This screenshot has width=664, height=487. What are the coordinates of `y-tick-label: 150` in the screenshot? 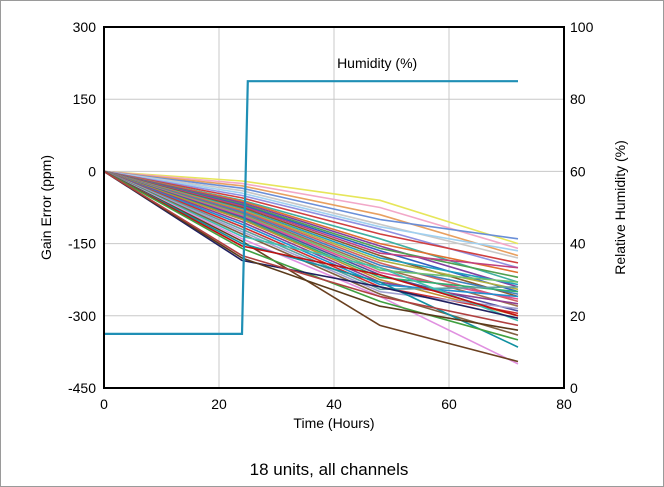 It's located at (85, 99).